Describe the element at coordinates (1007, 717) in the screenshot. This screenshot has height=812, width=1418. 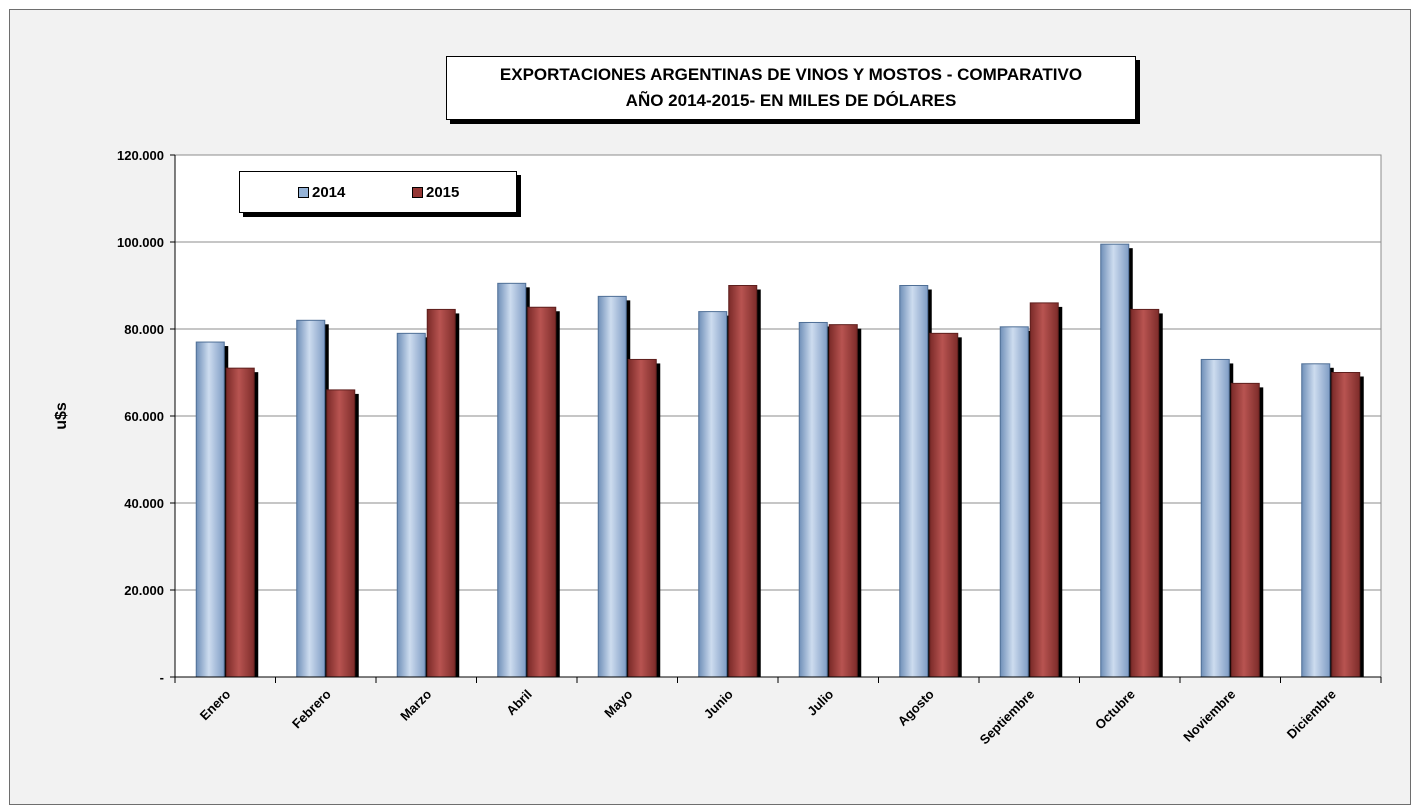
I see `x-tick-label: Septiembre` at that location.